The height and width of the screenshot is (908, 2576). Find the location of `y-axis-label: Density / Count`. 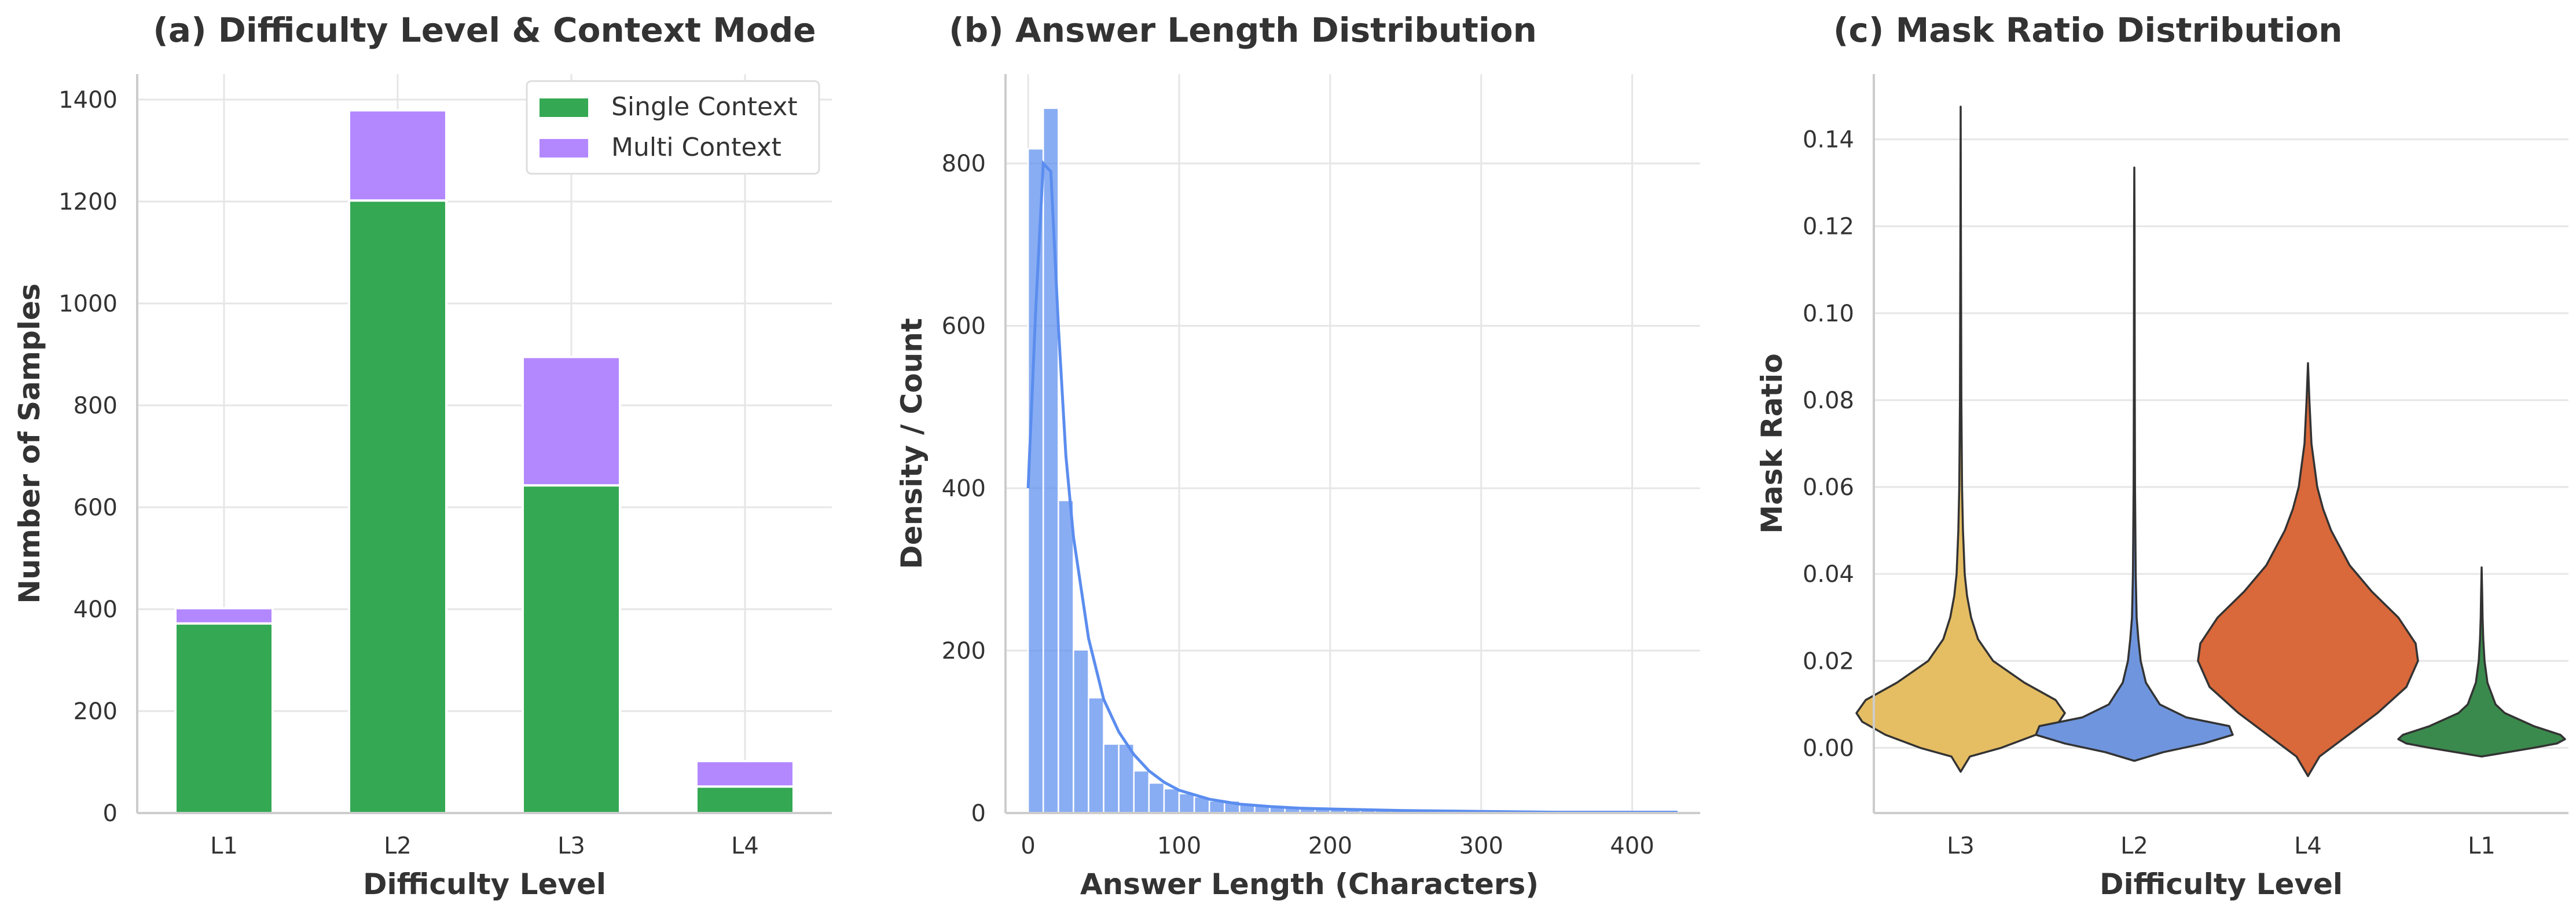

y-axis-label: Density / Count is located at coordinates (912, 443).